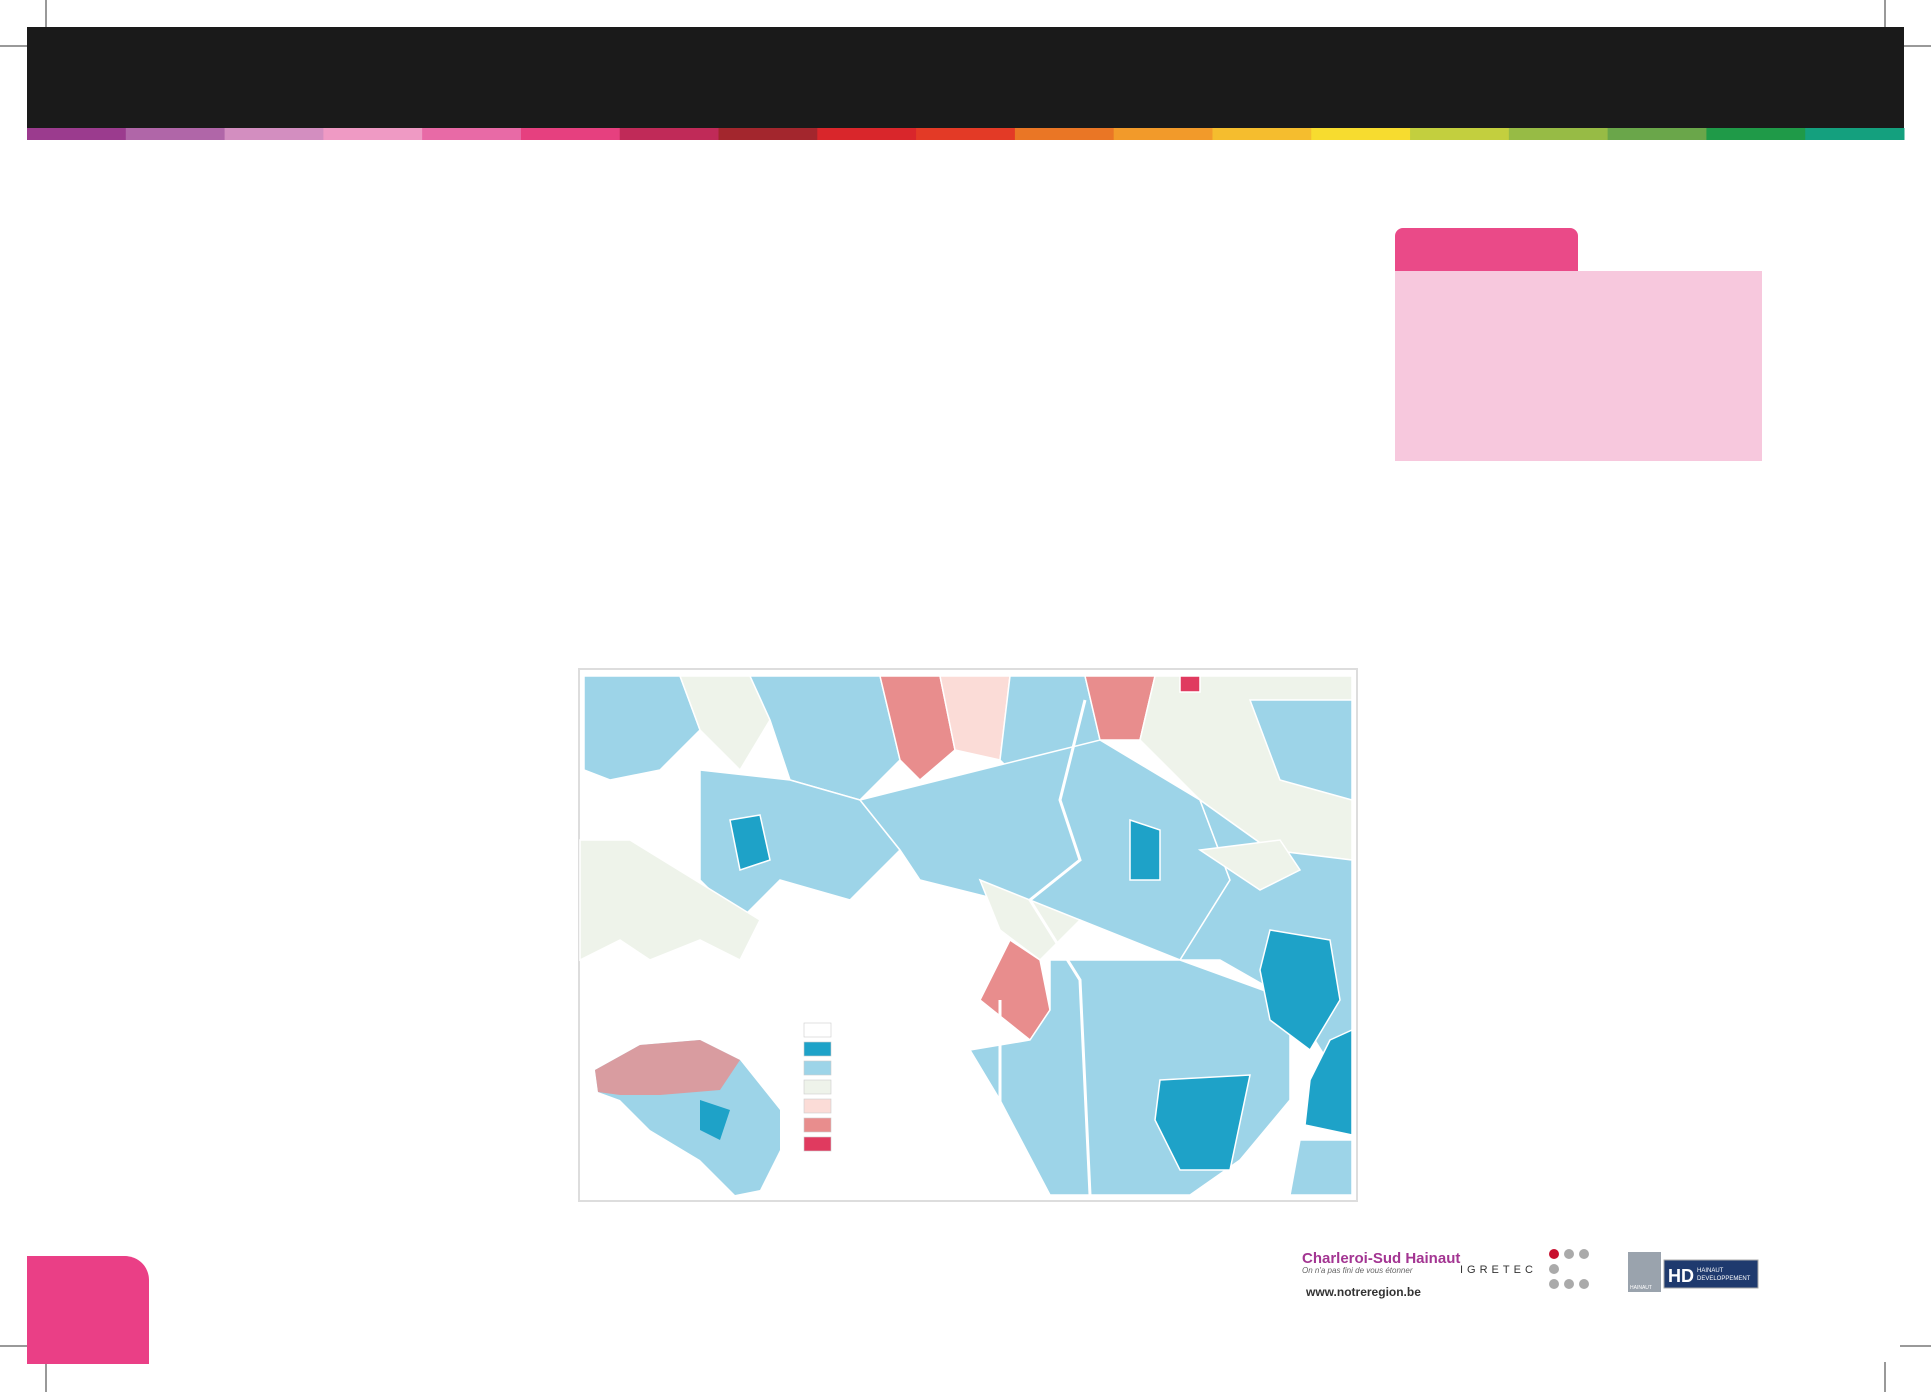 The width and height of the screenshot is (1931, 1392). Describe the element at coordinates (817, 1087) in the screenshot. I see `map-legend` at that location.